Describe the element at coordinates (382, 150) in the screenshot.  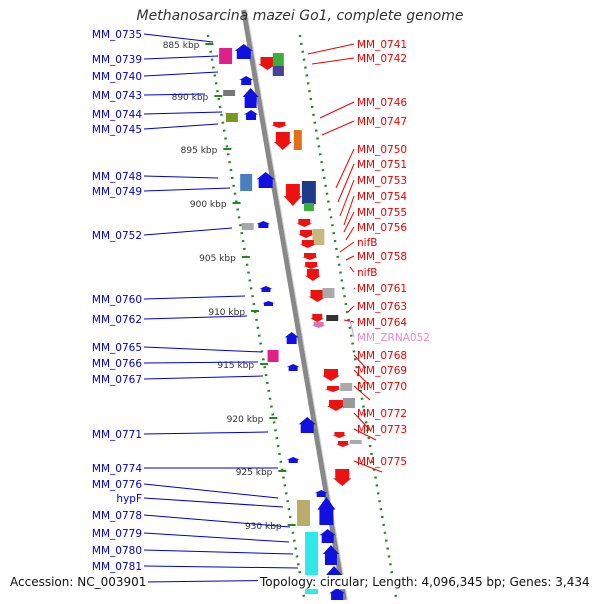
I see `gene-label-reverse: MM_0750` at that location.